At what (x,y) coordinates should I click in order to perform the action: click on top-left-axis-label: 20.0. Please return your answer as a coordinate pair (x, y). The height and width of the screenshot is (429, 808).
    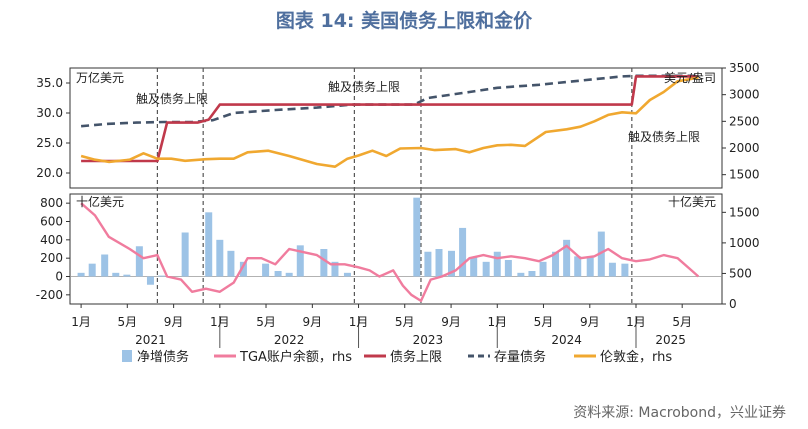
    Looking at the image, I should click on (49, 173).